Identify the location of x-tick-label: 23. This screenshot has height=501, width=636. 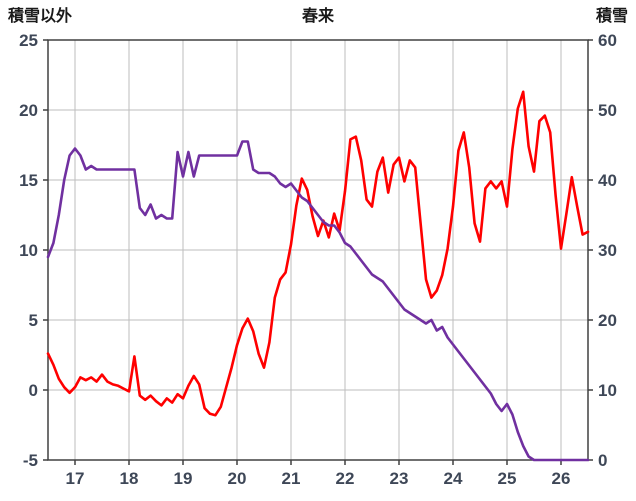
(399, 478).